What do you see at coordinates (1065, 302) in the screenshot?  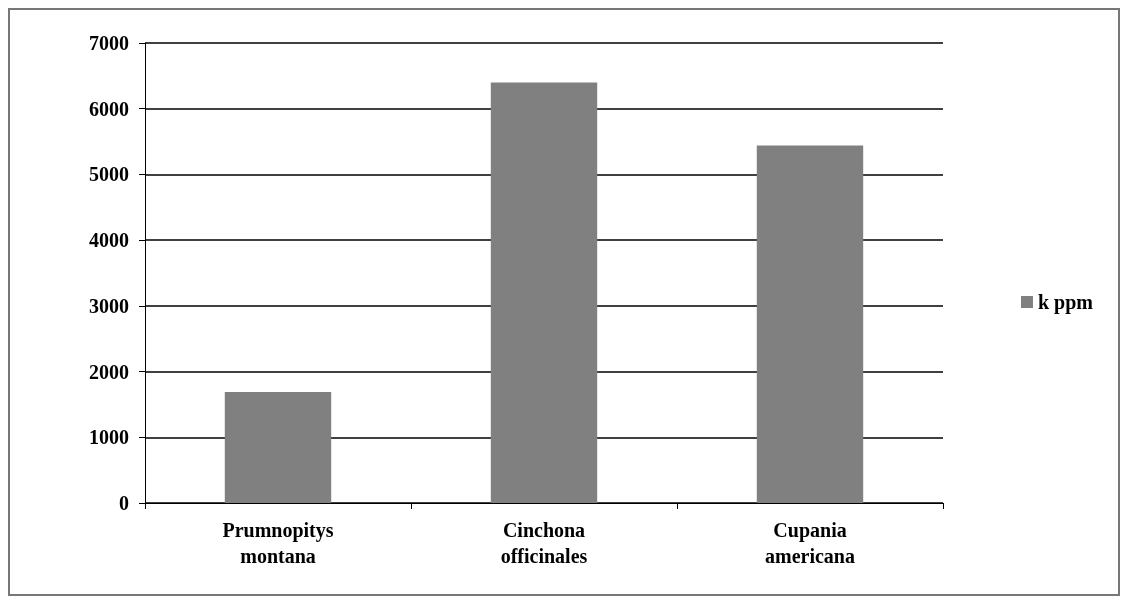 I see `legend-label: k ppm` at bounding box center [1065, 302].